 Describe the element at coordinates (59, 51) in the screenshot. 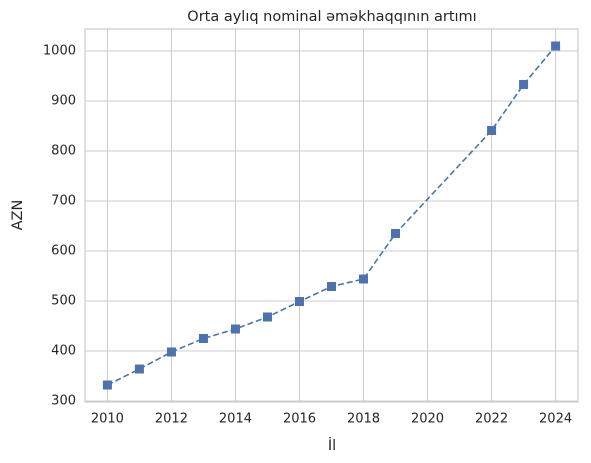

I see `y-tick-label: 1000` at that location.